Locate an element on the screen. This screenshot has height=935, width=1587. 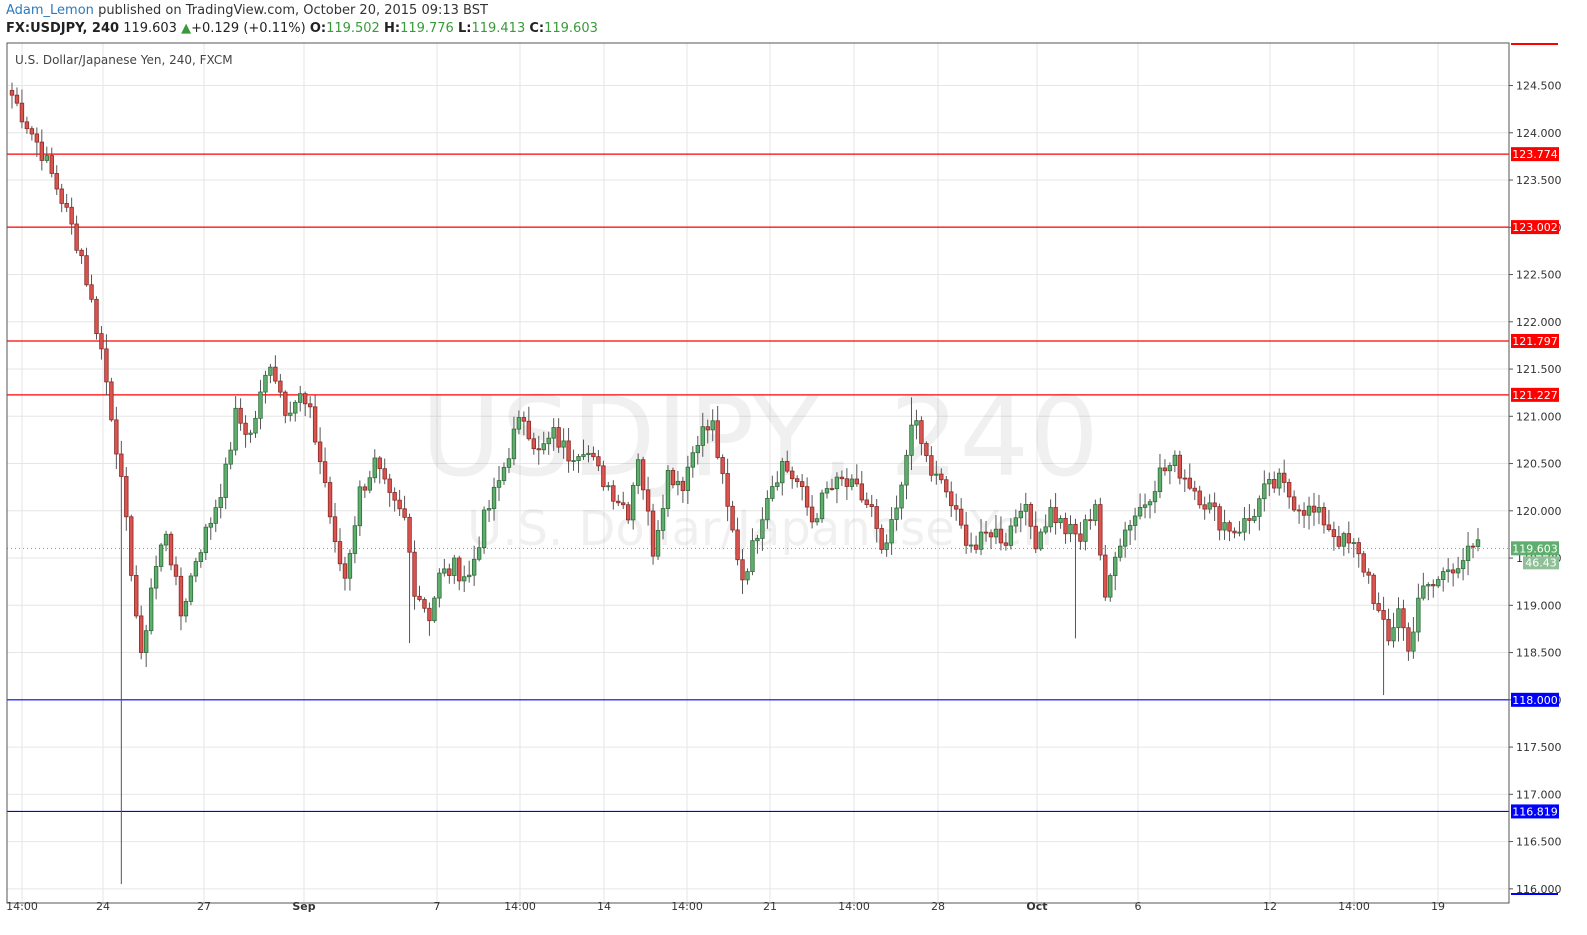
last-price-label: 119.603 is located at coordinates (1535, 548).